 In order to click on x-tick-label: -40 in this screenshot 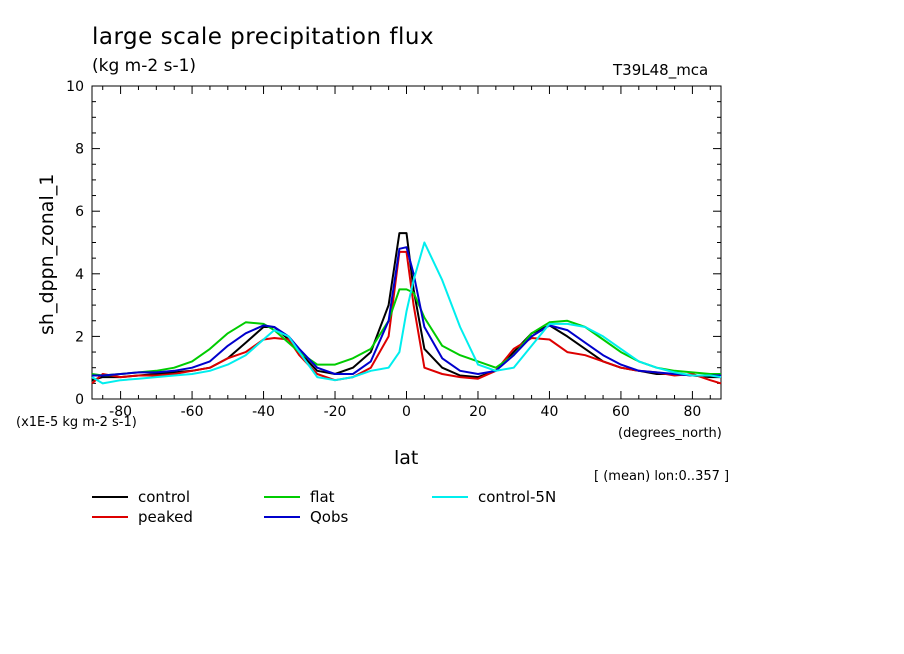, I will do `click(263, 412)`.